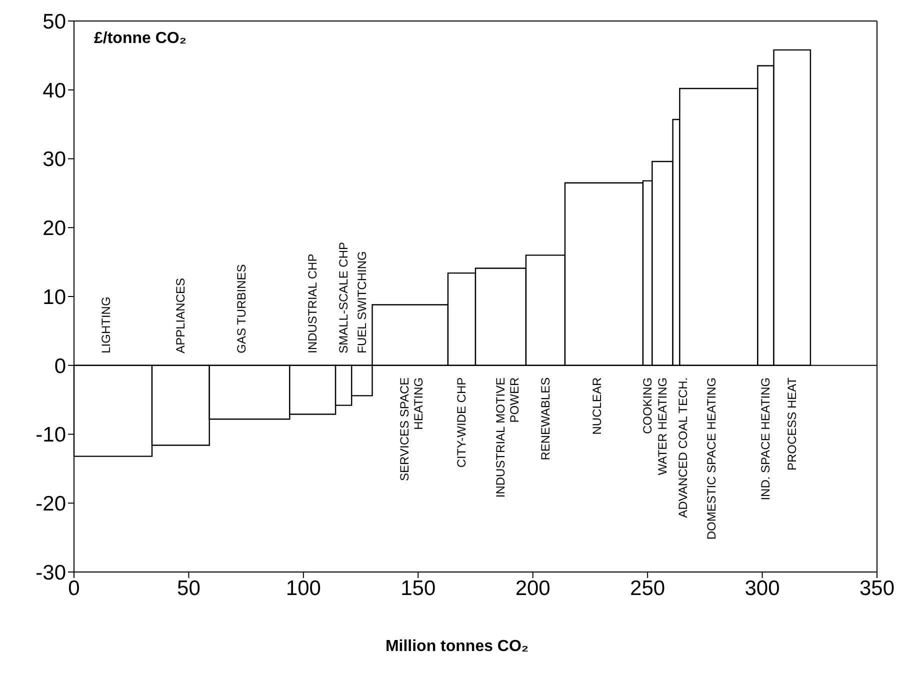 This screenshot has width=914, height=679. Describe the element at coordinates (51, 435) in the screenshot. I see `y-tick-label: -10` at that location.